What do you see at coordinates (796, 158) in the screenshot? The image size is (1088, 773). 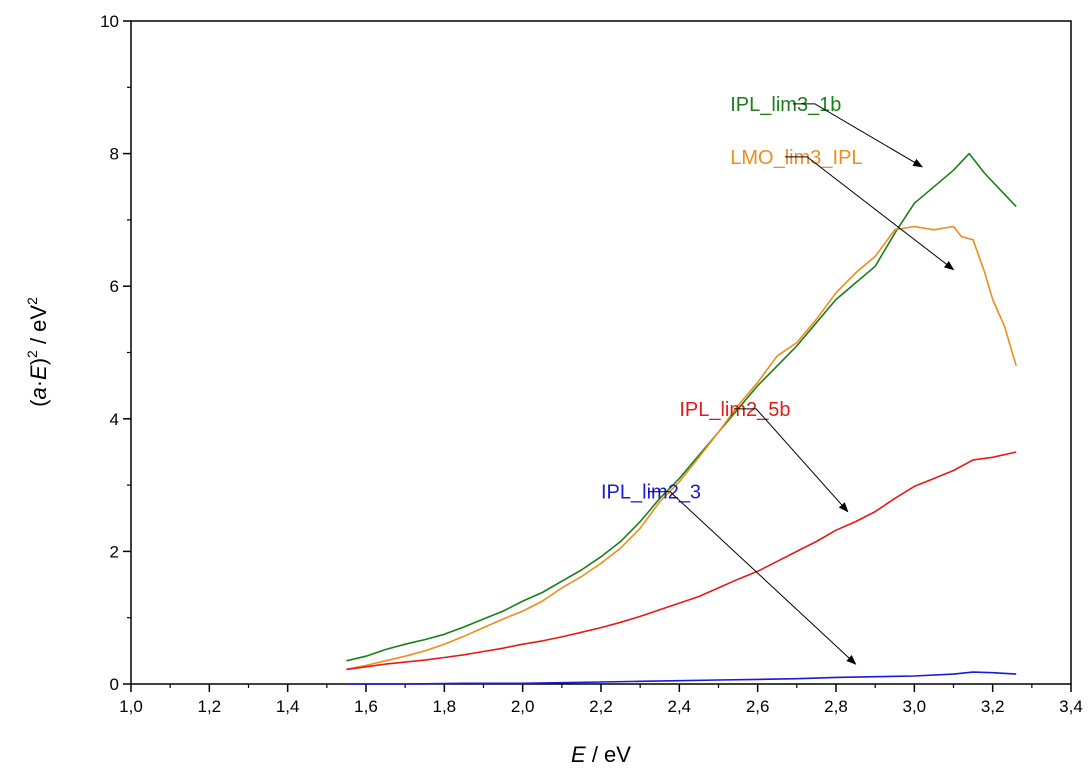 I see `series-label-lmo-lim3-ipl: LMO_lim3_IPL` at bounding box center [796, 158].